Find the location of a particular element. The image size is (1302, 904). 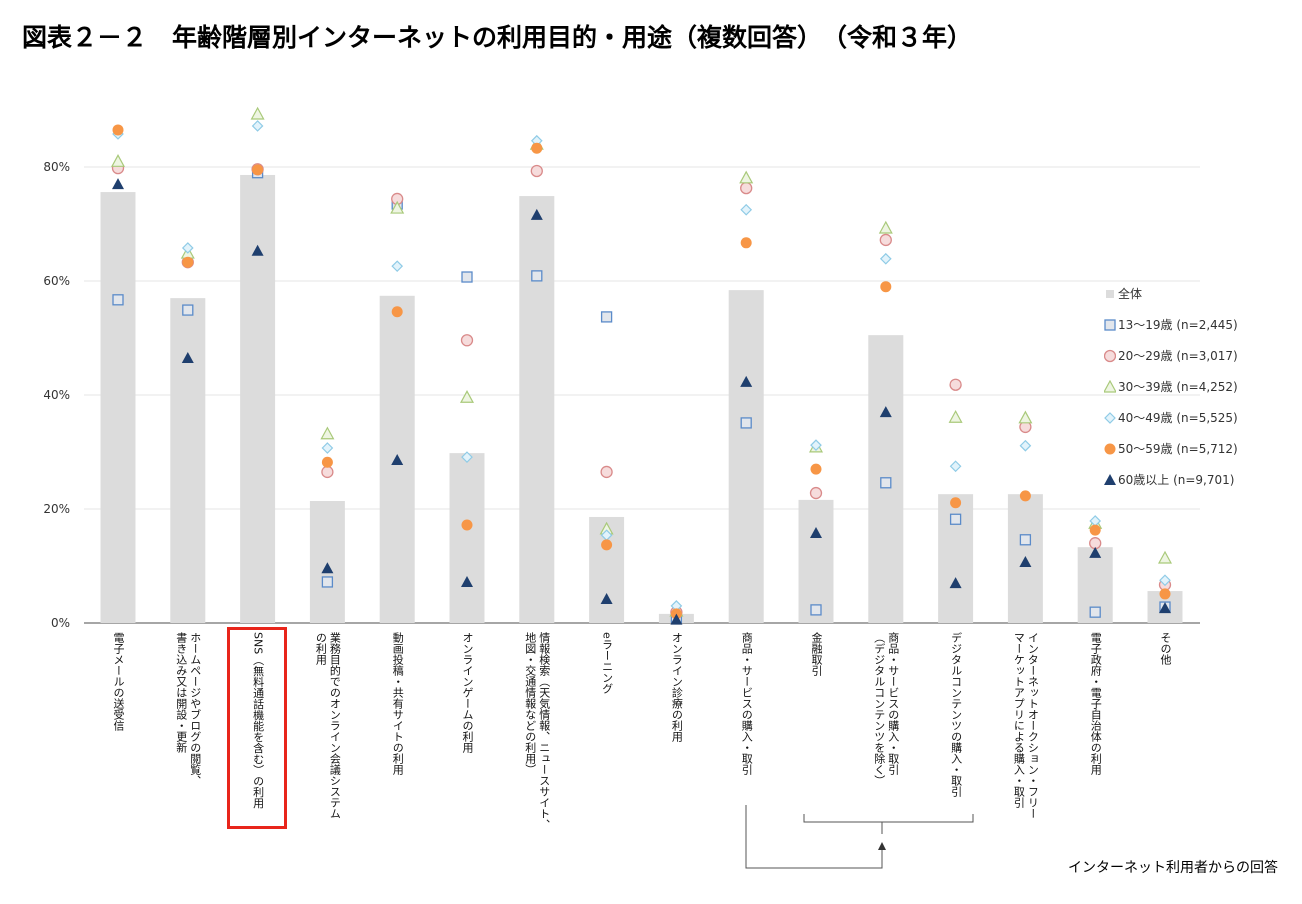

x-tick-label: 電子政府・電子自治体の利用 is located at coordinates (1096, 703).